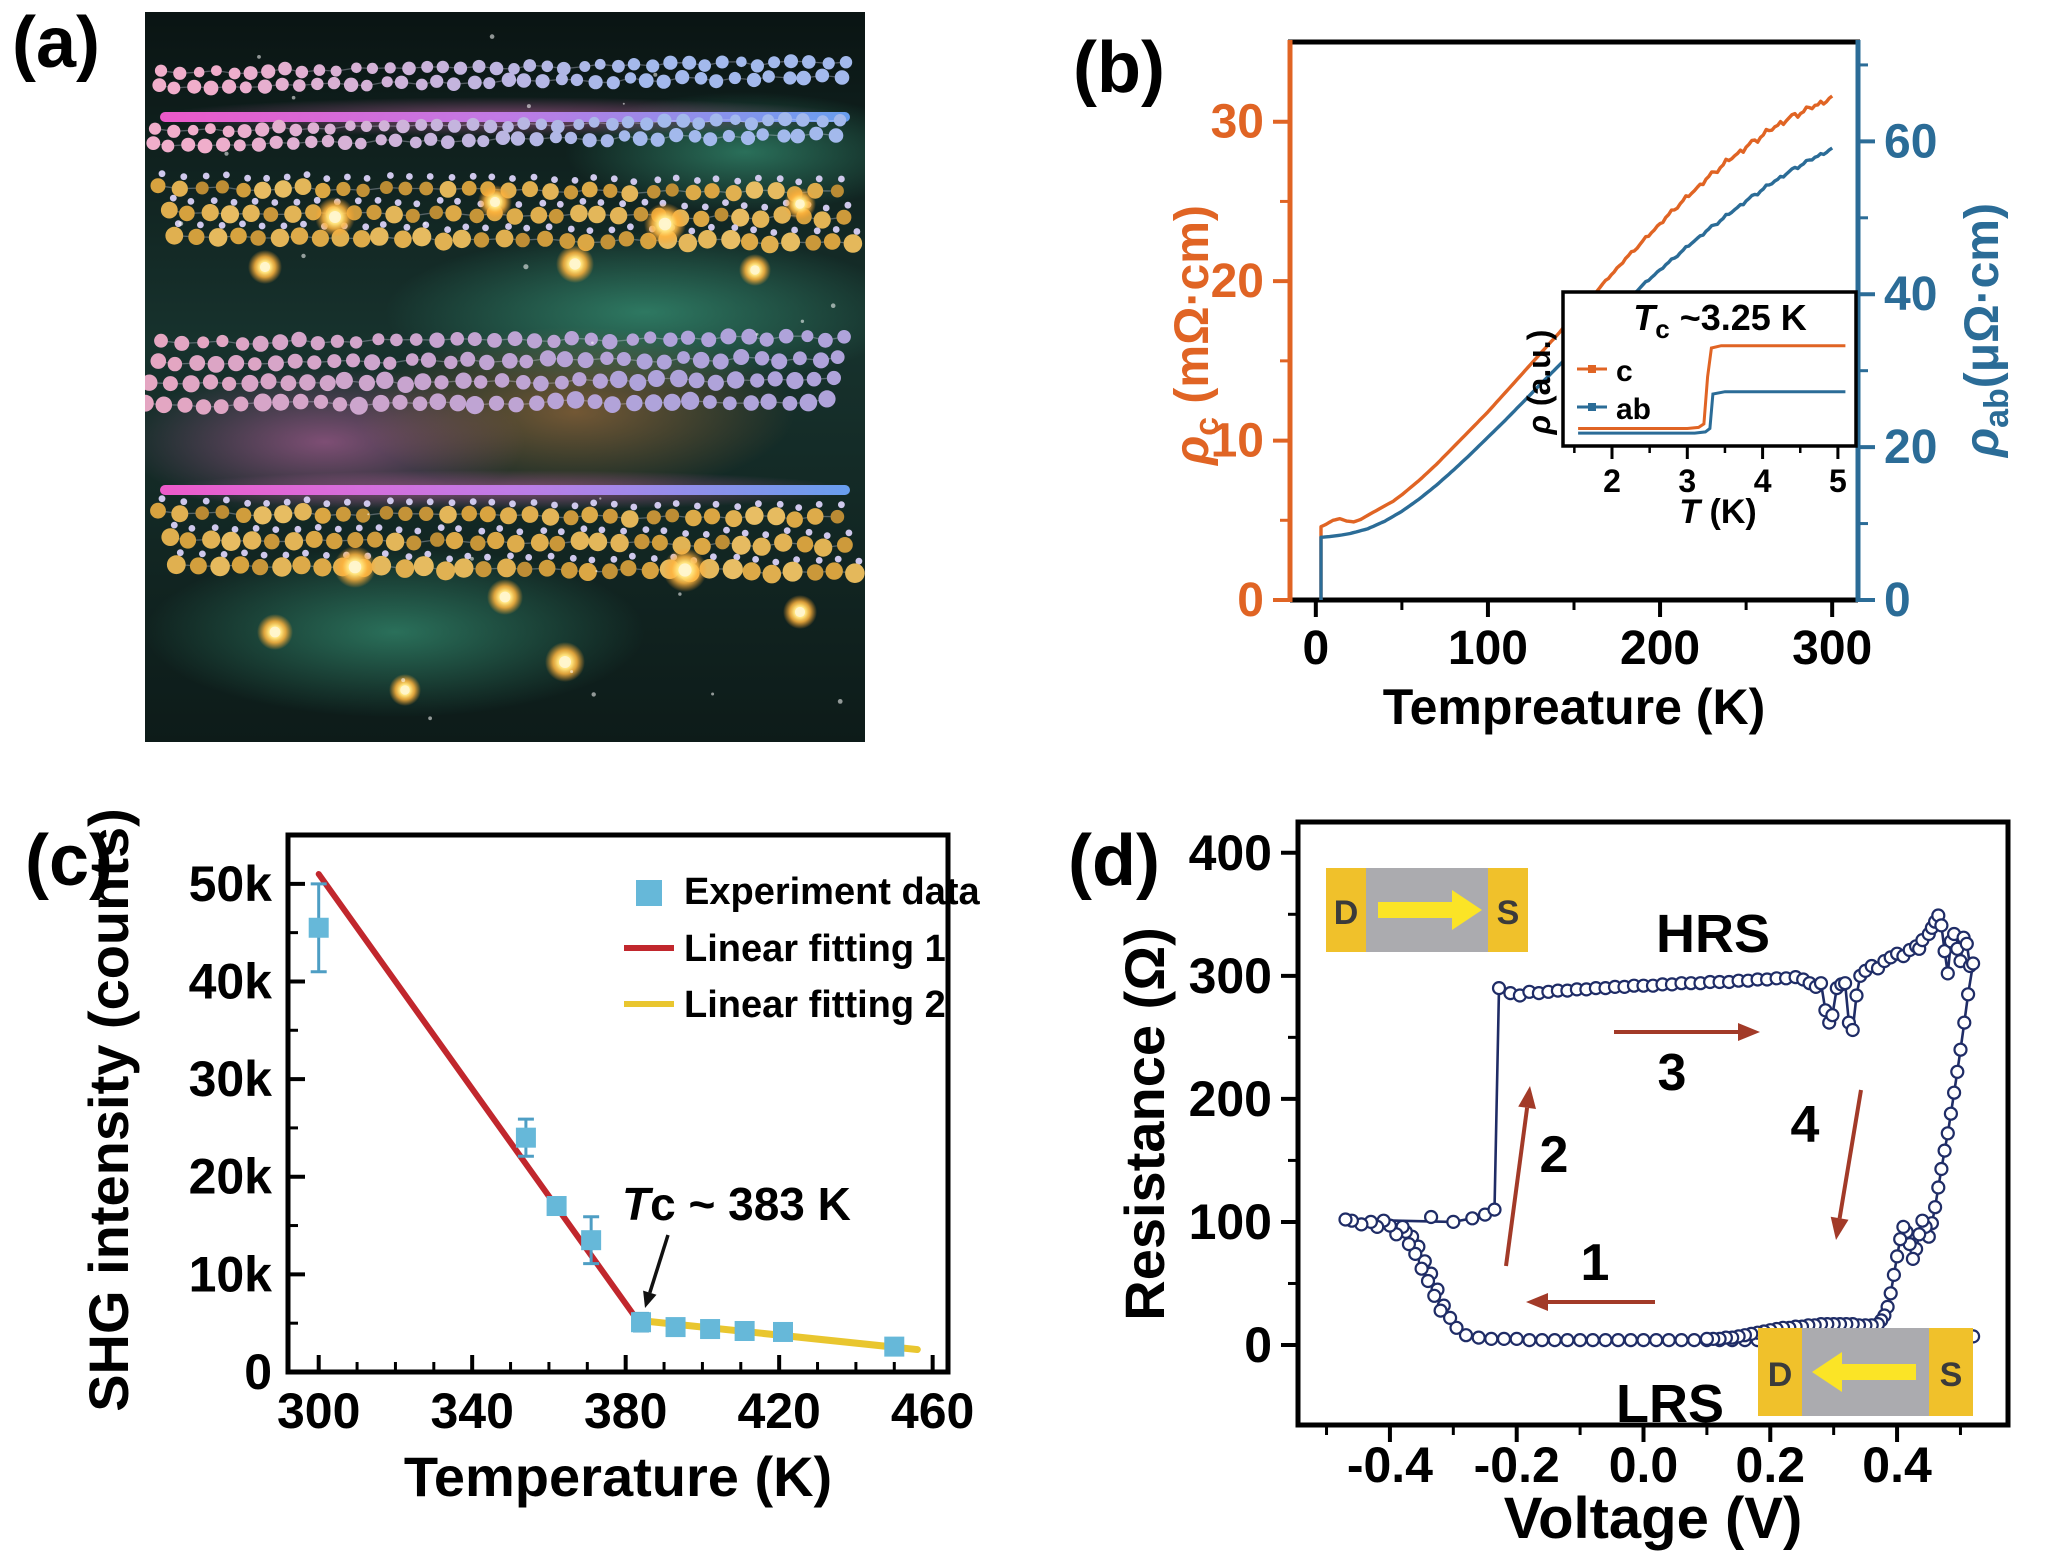 The width and height of the screenshot is (2048, 1552). I want to click on tick-label: 10, so click(1237, 441).